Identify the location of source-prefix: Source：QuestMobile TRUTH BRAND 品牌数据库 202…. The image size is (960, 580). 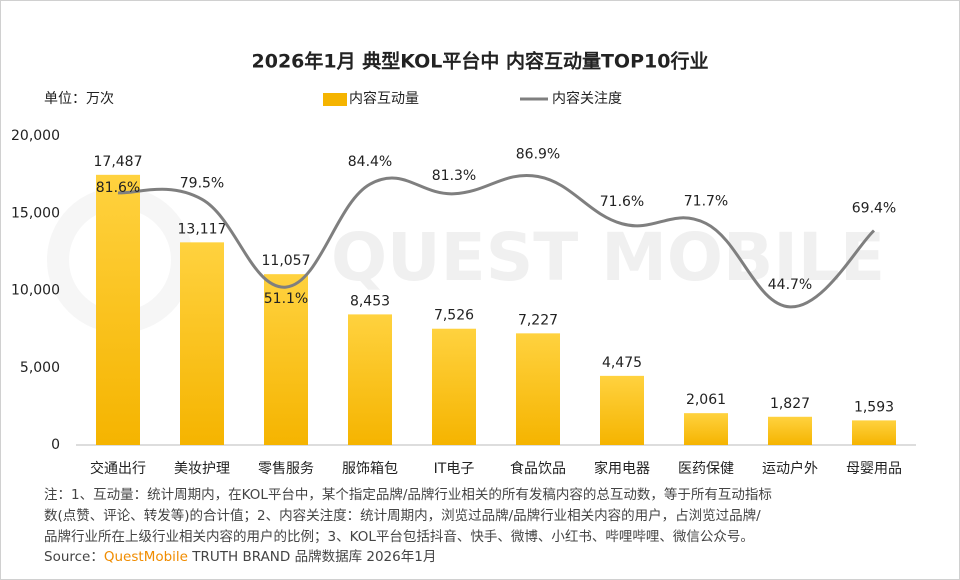
(240, 556).